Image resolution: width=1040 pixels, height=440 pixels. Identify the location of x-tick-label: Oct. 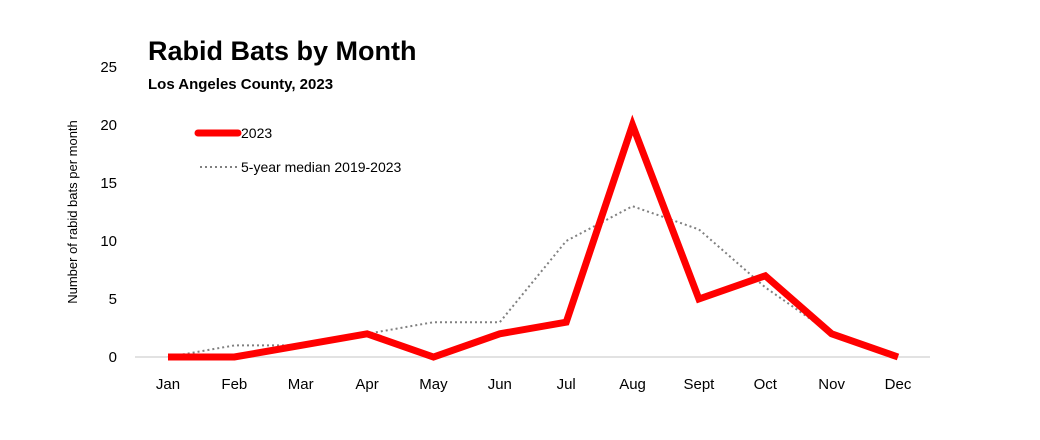
(766, 384).